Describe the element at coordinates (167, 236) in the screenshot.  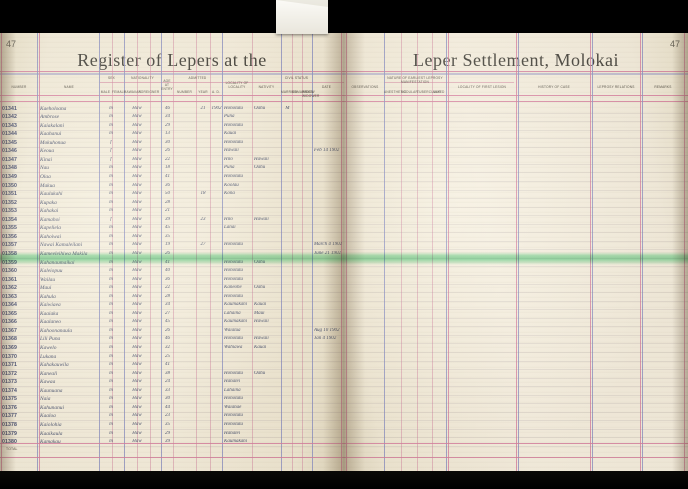
I see `cell-age: 35` at that location.